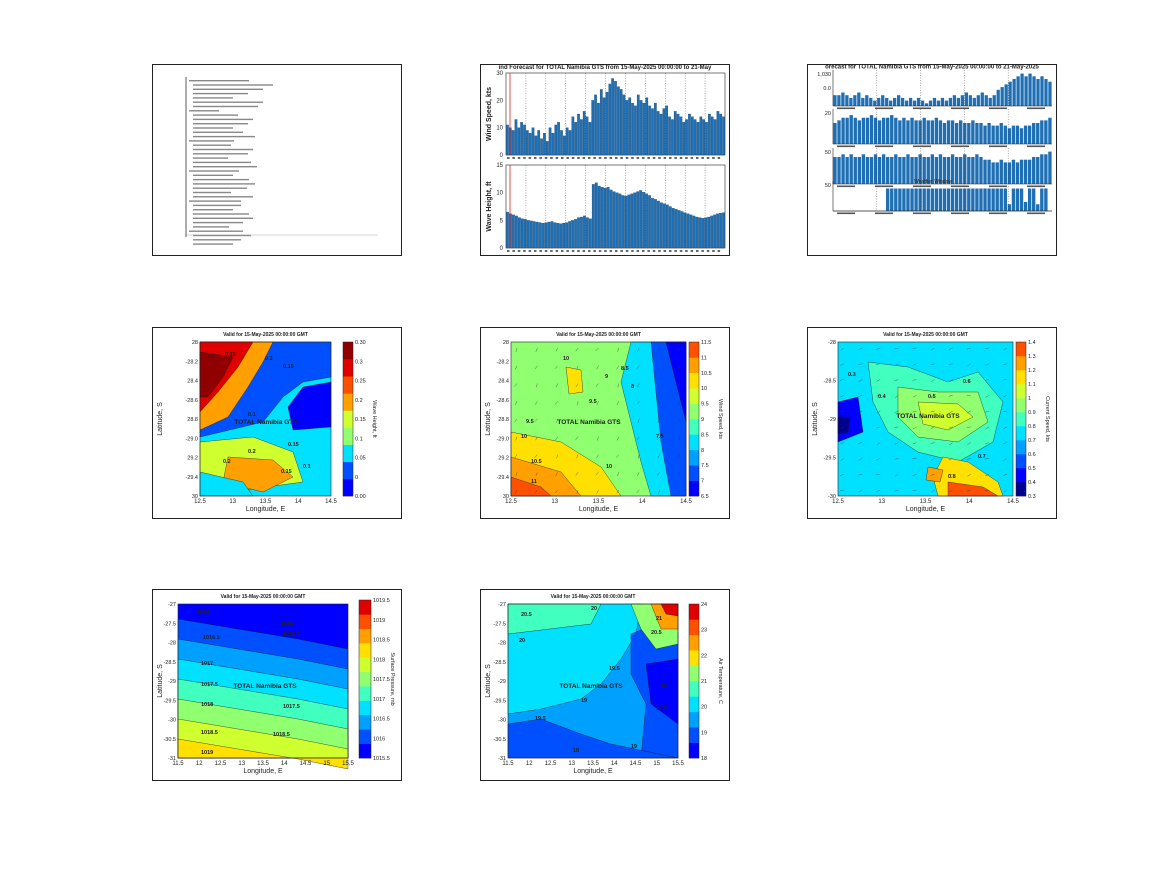 The image size is (1167, 875). Describe the element at coordinates (499, 194) in the screenshot. I see `y-tick-label: 10` at that location.